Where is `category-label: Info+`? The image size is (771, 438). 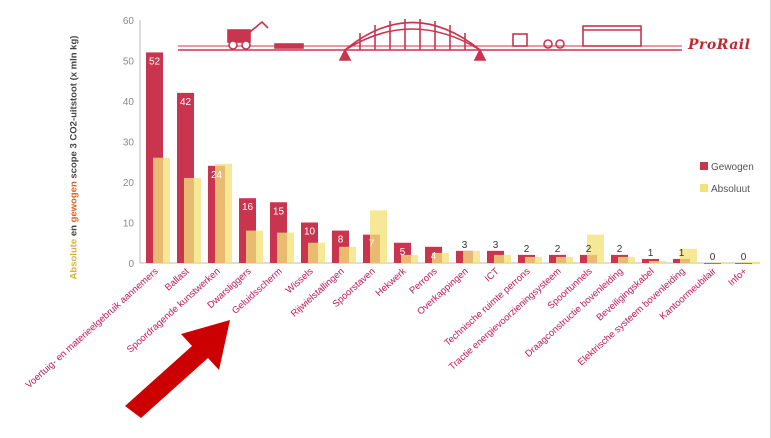
category-label: Info+ is located at coordinates (738, 277).